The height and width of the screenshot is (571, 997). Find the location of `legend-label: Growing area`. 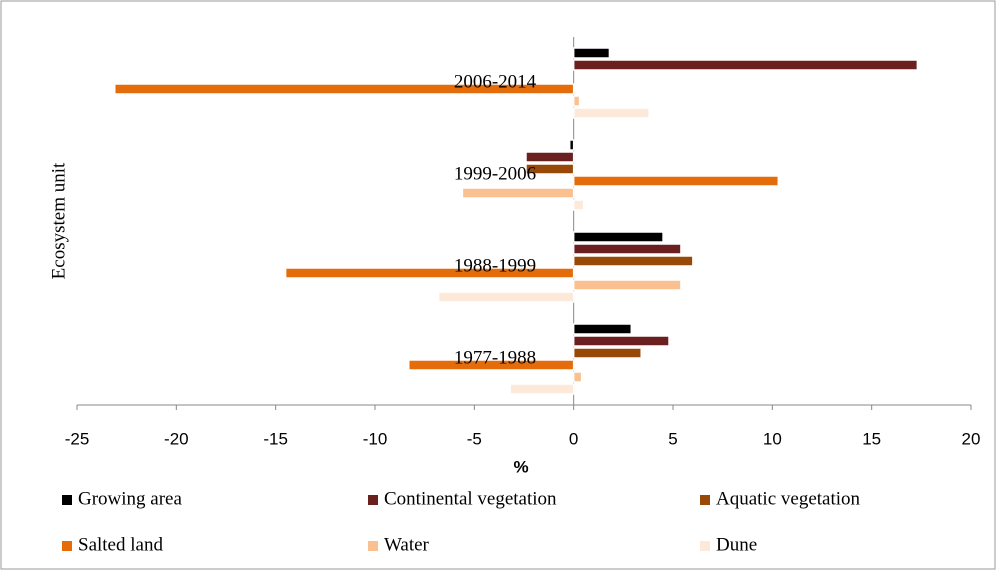

legend-label: Growing area is located at coordinates (130, 498).